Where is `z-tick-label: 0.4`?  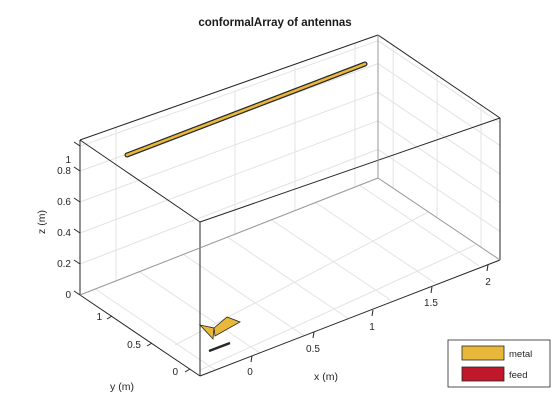
z-tick-label: 0.4 is located at coordinates (64, 233).